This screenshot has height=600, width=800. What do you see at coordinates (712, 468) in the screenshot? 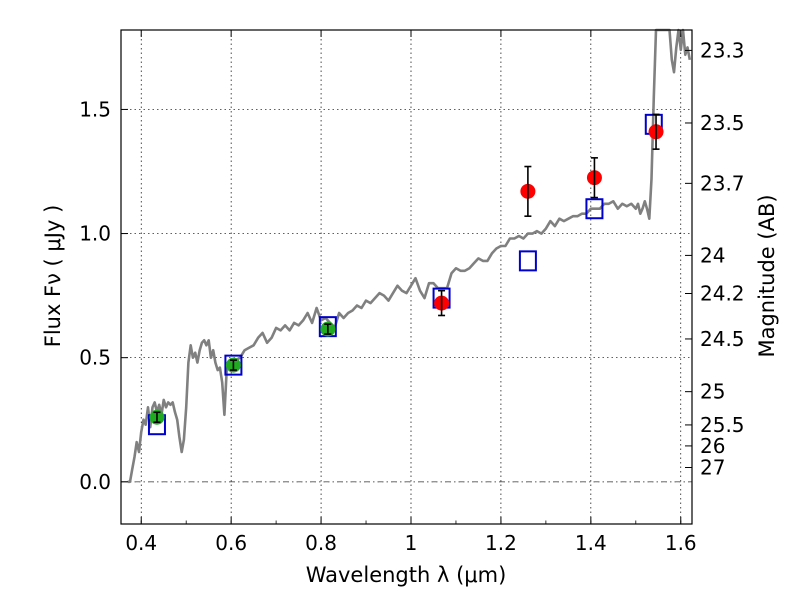
I see `magnitude-tick-label: 27` at bounding box center [712, 468].